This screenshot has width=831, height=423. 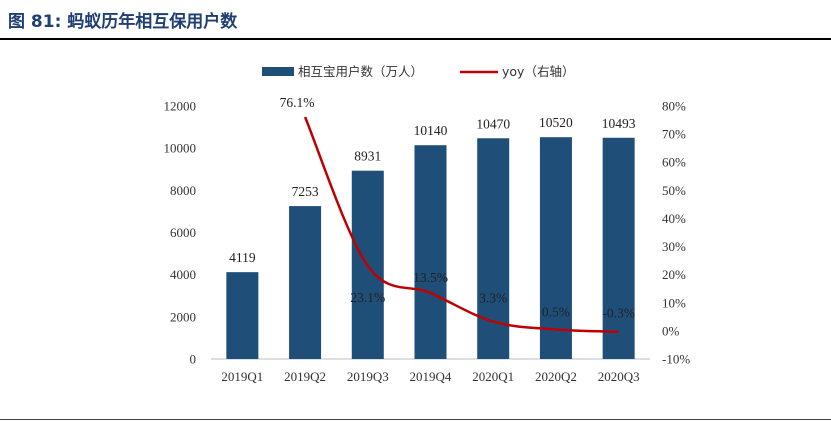 I want to click on figure-title: 图 81: 蚂蚁历年相互保用户数, so click(x=123, y=22).